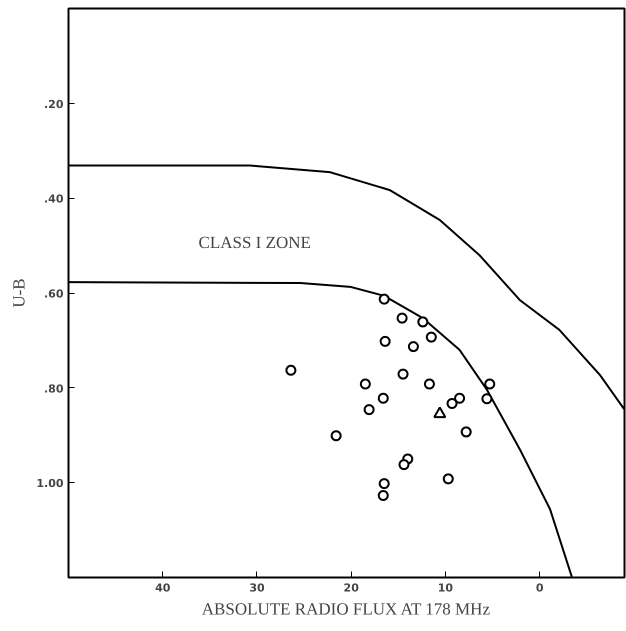  I want to click on x-axis-title: ABSOLUTE RADIO FLUX AT 178 MHz, so click(346, 609).